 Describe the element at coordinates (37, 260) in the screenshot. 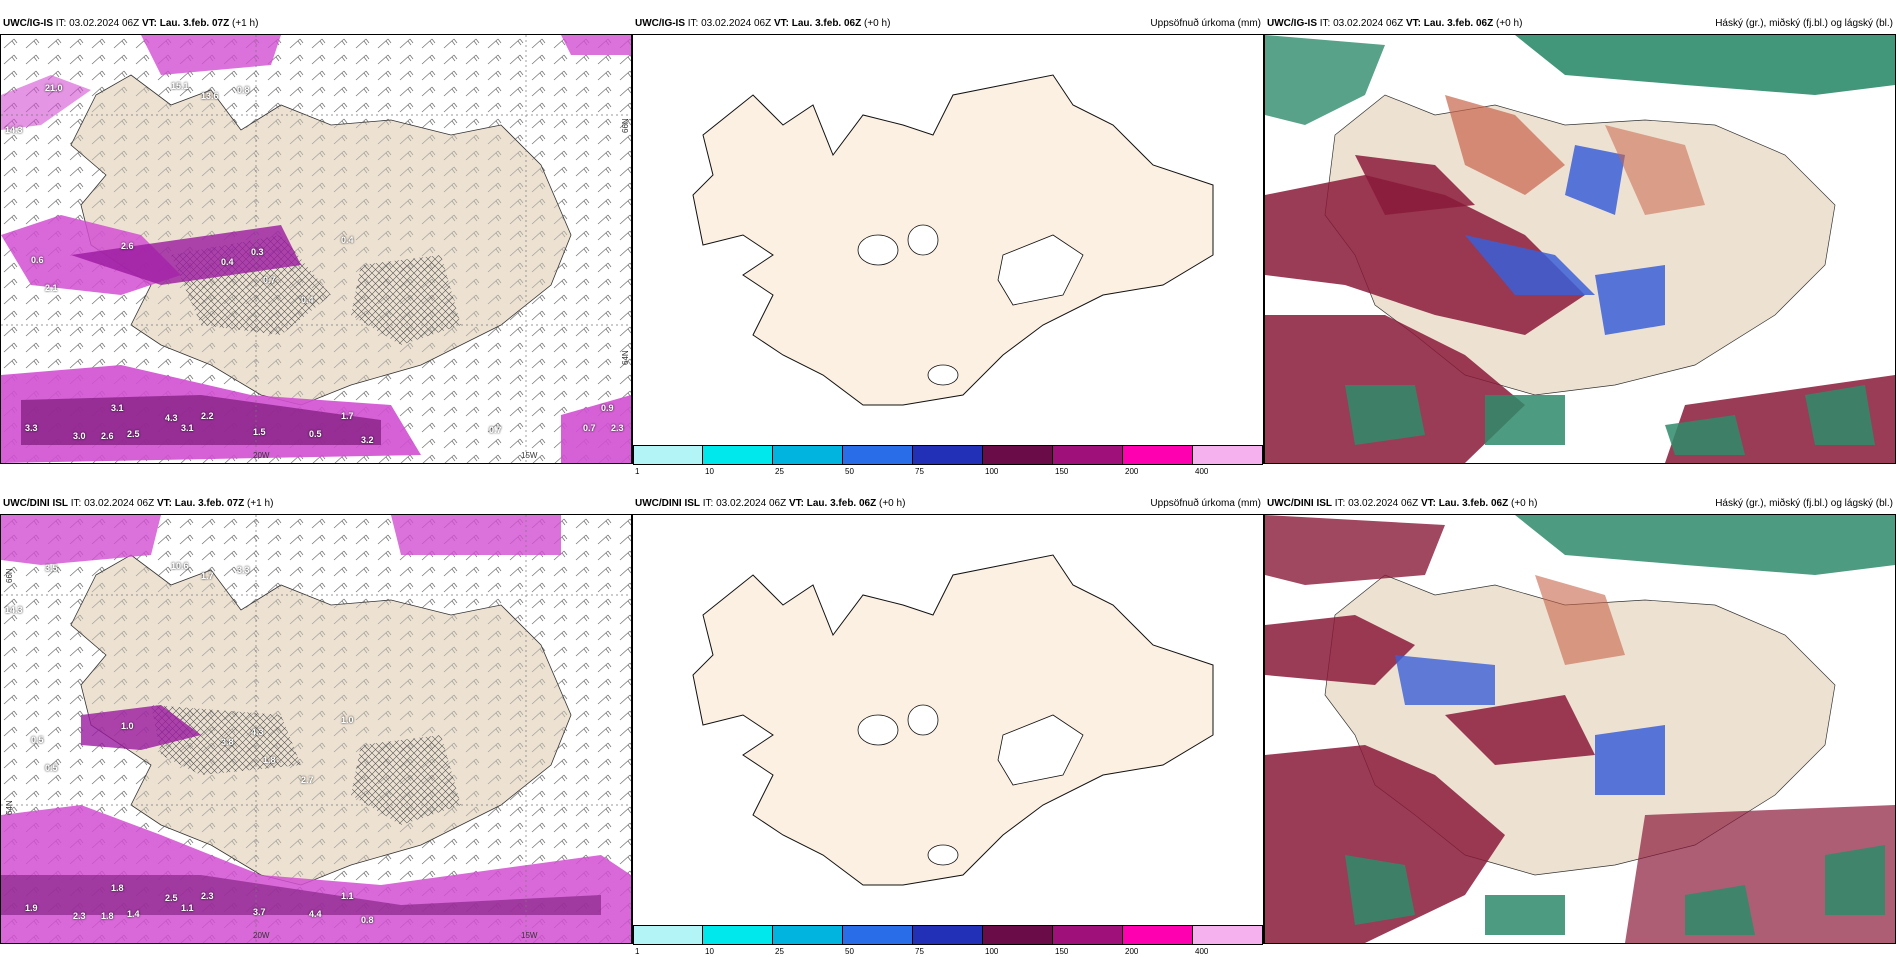

I see `precip-value-label: 0.6` at that location.